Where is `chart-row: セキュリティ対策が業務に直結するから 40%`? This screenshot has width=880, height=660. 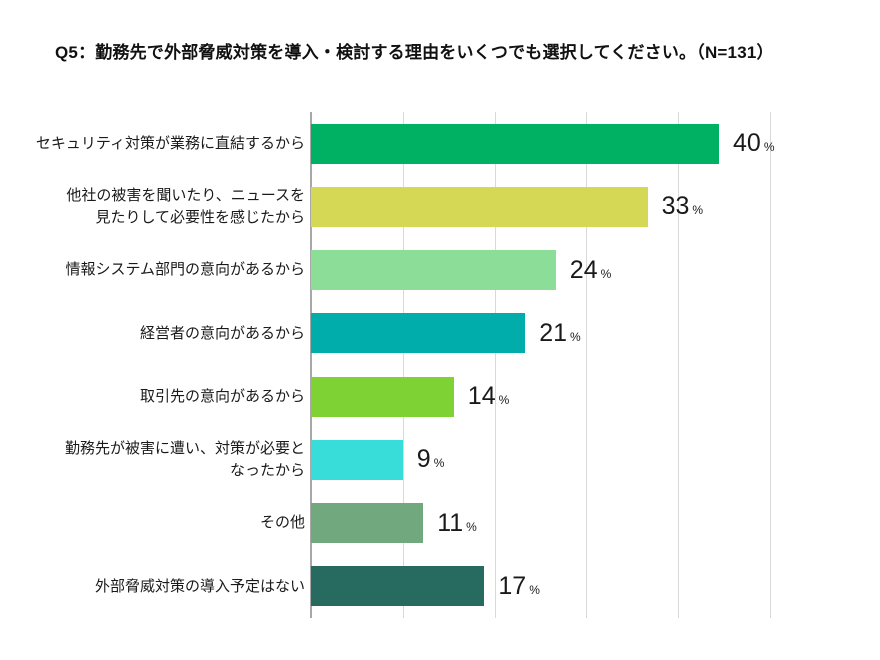 chart-row: セキュリティ対策が業務に直結するから 40% is located at coordinates (440, 143).